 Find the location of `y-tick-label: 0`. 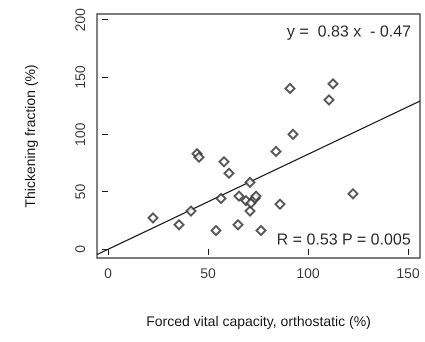

y-tick-label: 0 is located at coordinates (80, 248).